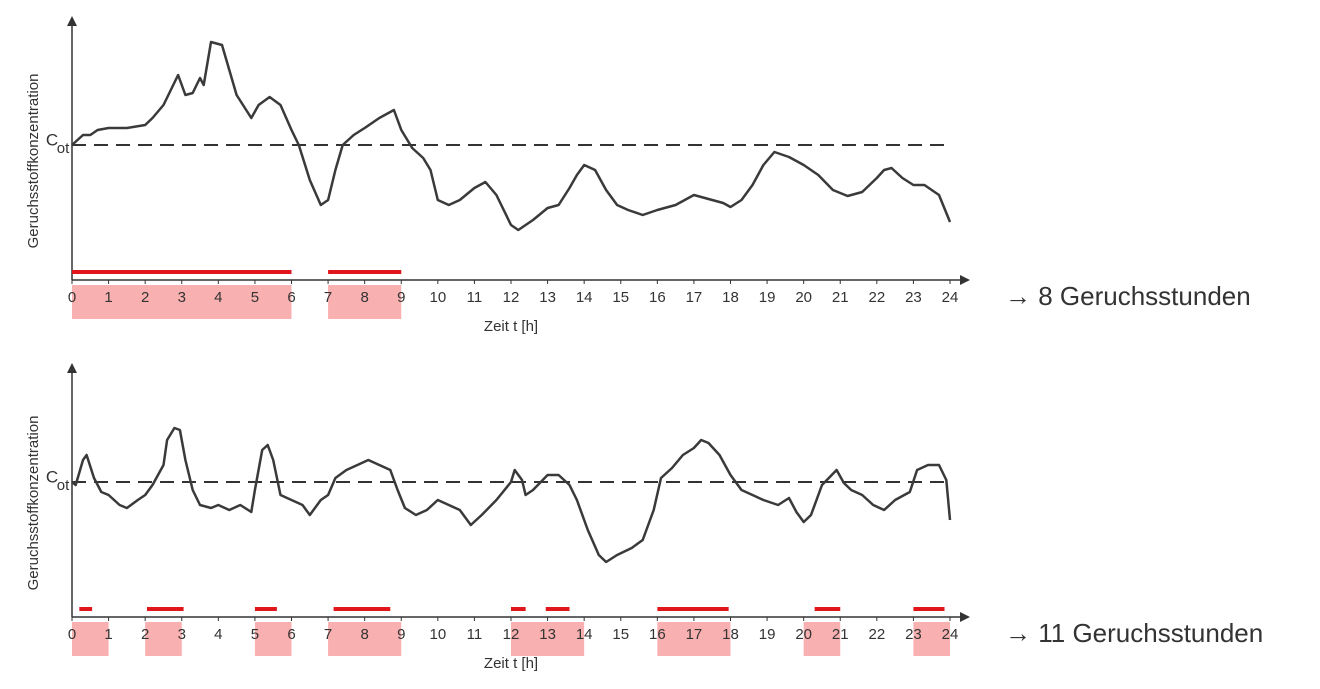  I want to click on result: → 11 Geruchsstunden, so click(1134, 633).